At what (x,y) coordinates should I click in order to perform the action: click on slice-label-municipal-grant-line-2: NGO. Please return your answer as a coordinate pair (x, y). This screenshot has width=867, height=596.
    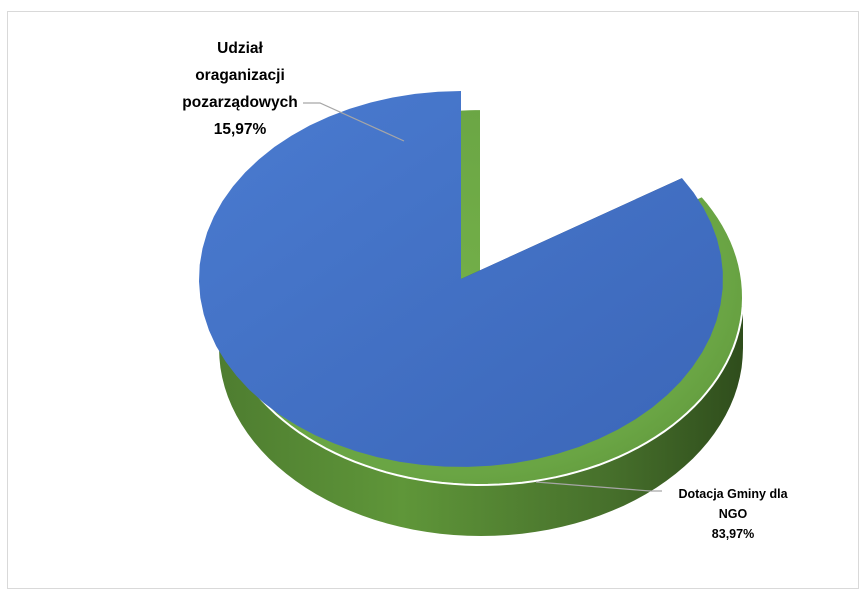
    Looking at the image, I should click on (733, 514).